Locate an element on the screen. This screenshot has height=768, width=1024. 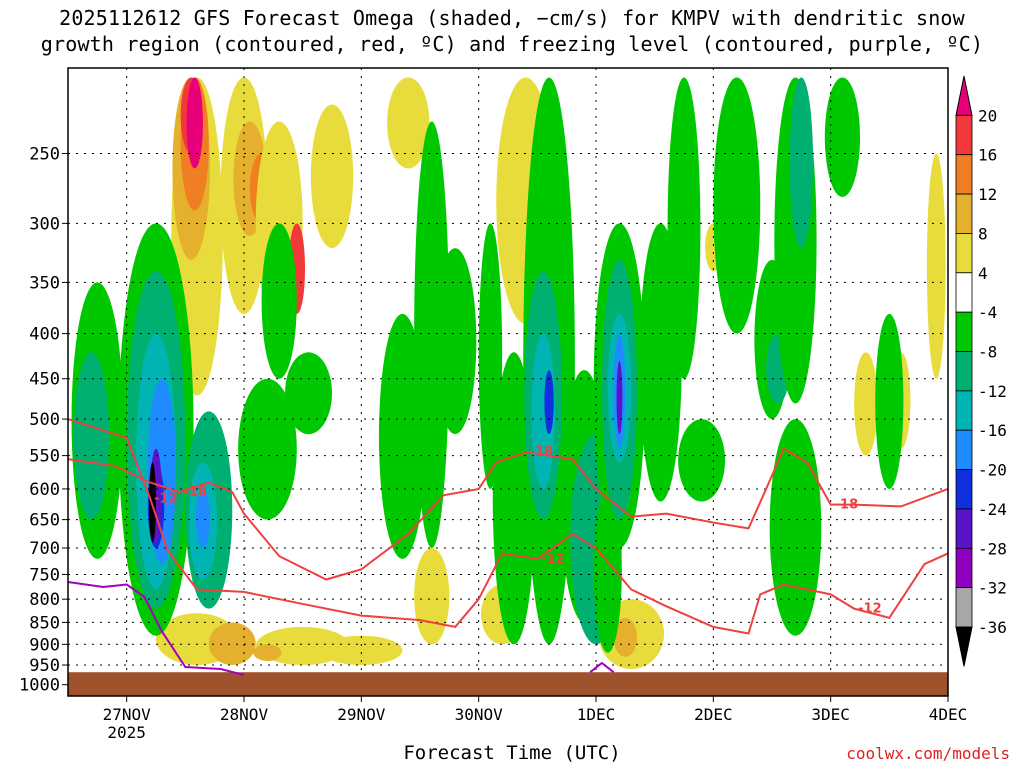
colorbar-label: -24 is located at coordinates (992, 509).